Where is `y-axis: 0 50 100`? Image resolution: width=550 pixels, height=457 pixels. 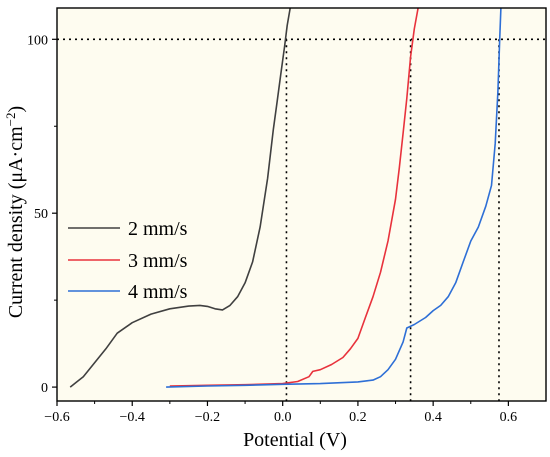
y-axis: 0 50 100 is located at coordinates (42, 214).